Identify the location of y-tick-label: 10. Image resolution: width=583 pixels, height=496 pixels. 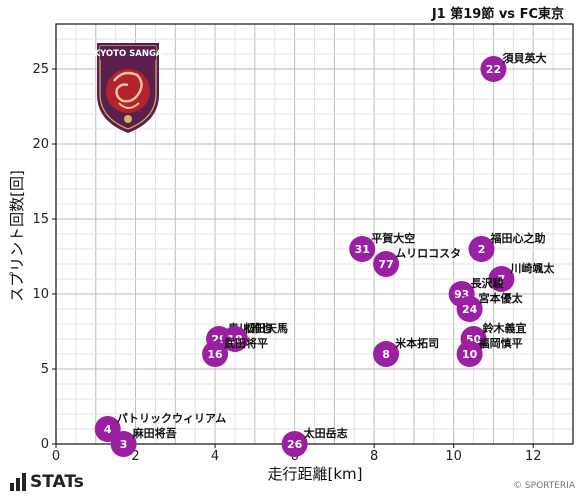
(40, 294).